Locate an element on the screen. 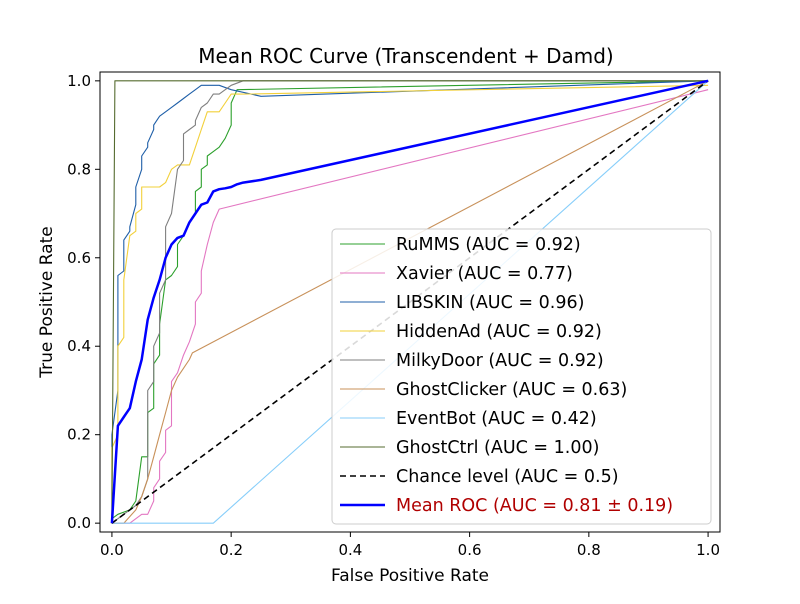 This screenshot has width=800, height=604. legend-label: GhostClicker (AUC = 0.63) is located at coordinates (511, 390).